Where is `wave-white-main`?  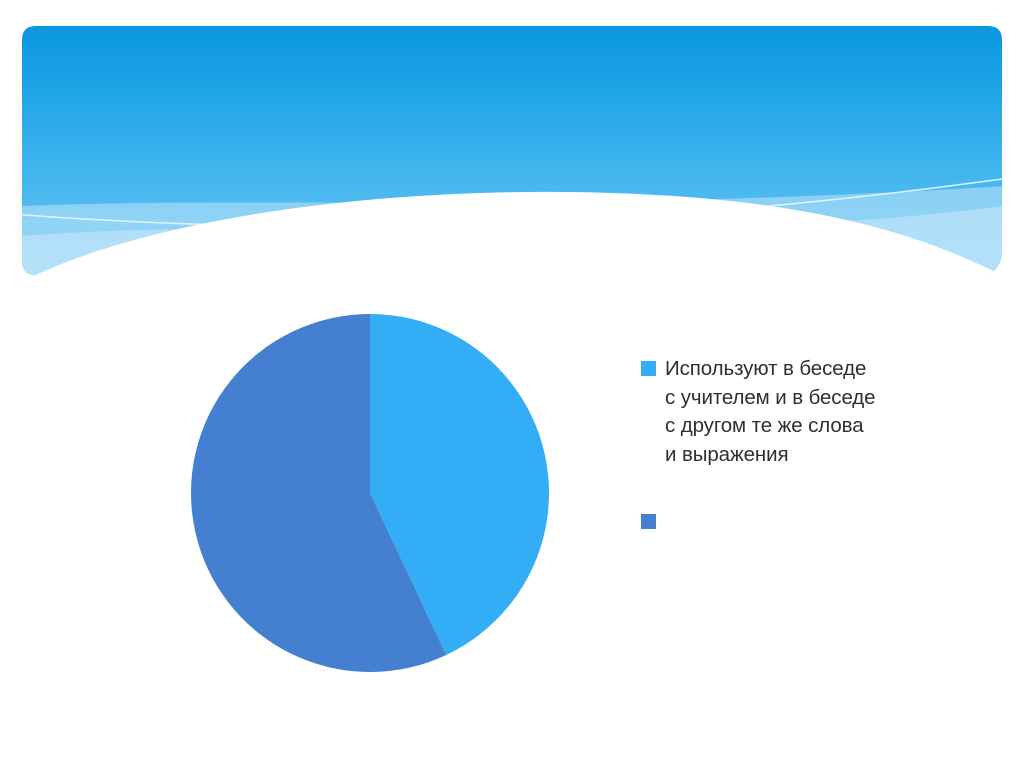 wave-white-main is located at coordinates (512, 233).